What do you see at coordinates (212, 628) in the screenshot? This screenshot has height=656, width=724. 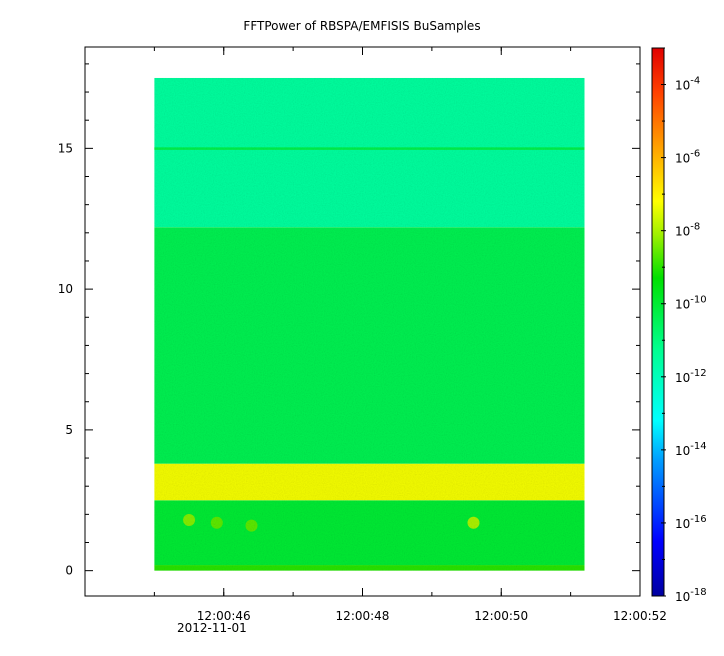 I see `date-label: 2012-11-01` at bounding box center [212, 628].